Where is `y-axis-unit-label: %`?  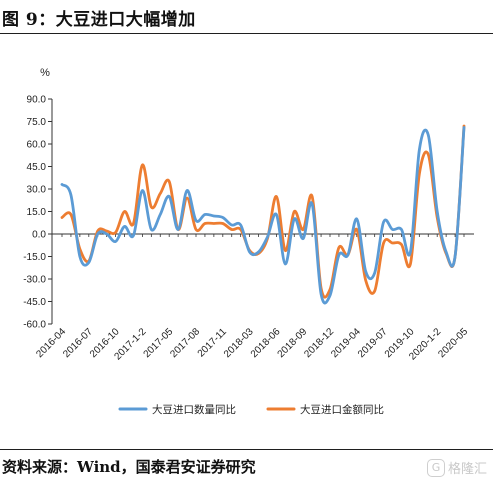
y-axis-unit-label: % is located at coordinates (45, 73).